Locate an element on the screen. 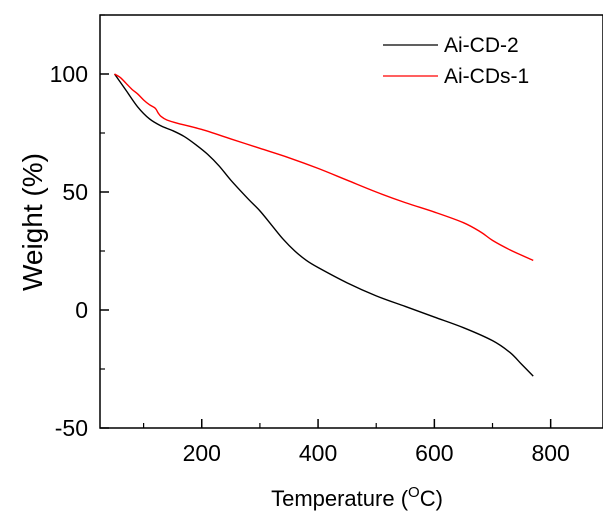 The height and width of the screenshot is (513, 603). y-axis-title-text: Weight (%) is located at coordinates (32, 222).